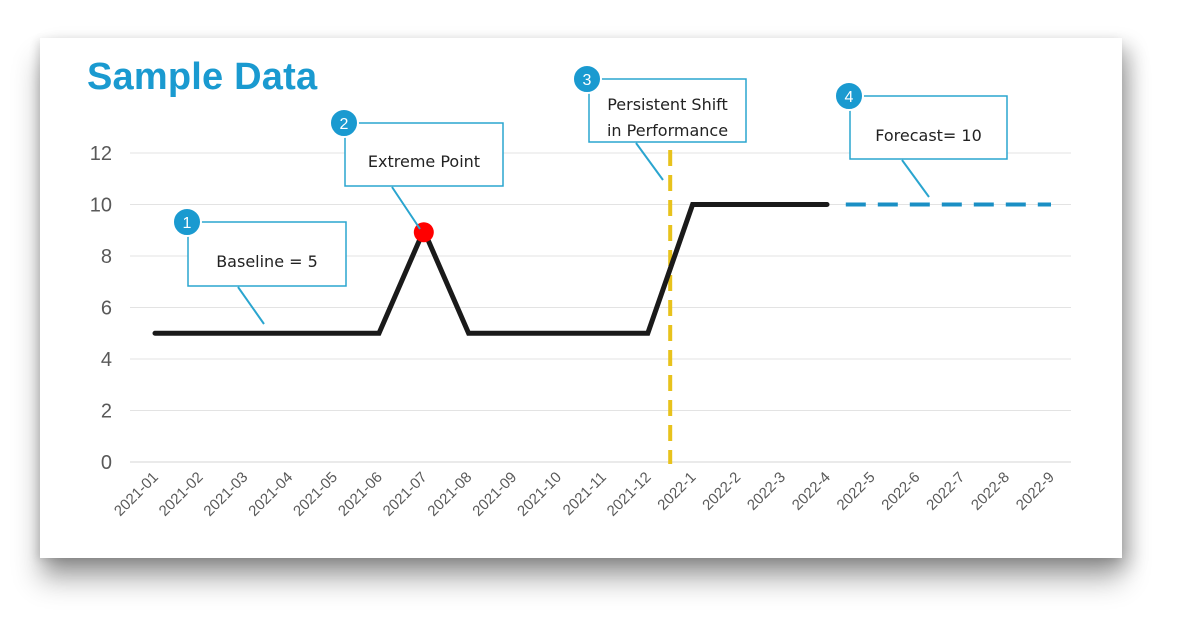  Describe the element at coordinates (405, 494) in the screenshot. I see `x-tick-label: 2021-07` at that location.